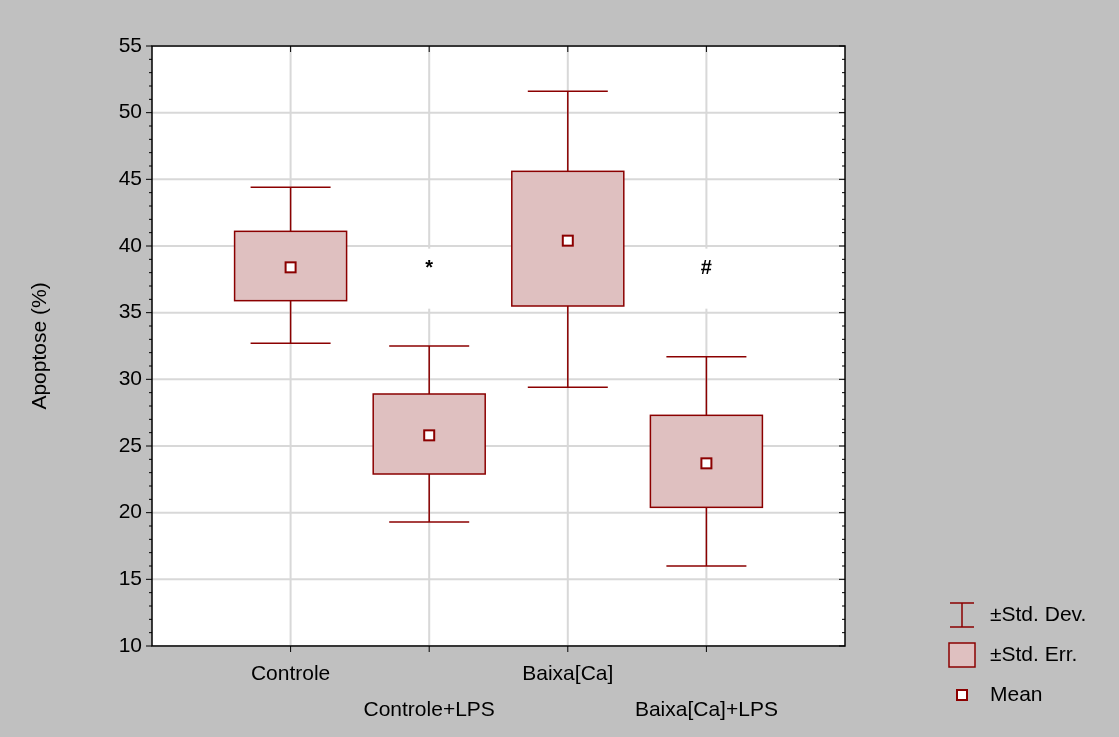 This screenshot has height=737, width=1119. I want to click on text: ±Std. Dev., so click(1038, 613).